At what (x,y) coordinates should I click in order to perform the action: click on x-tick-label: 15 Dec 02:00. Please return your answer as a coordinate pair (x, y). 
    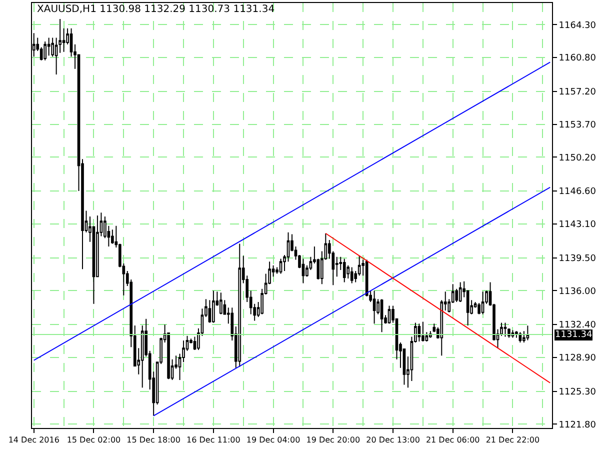
    Looking at the image, I should click on (93, 440).